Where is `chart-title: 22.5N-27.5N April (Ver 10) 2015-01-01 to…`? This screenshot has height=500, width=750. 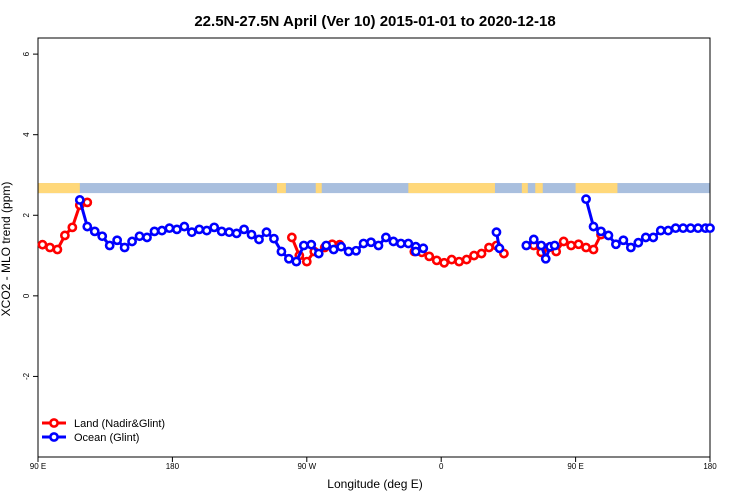 chart-title: 22.5N-27.5N April (Ver 10) 2015-01-01 to… is located at coordinates (374, 21).